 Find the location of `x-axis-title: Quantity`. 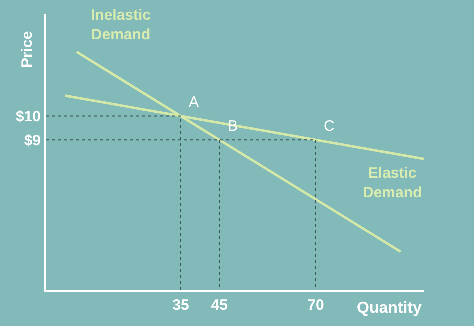

x-axis-title: Quantity is located at coordinates (389, 308).